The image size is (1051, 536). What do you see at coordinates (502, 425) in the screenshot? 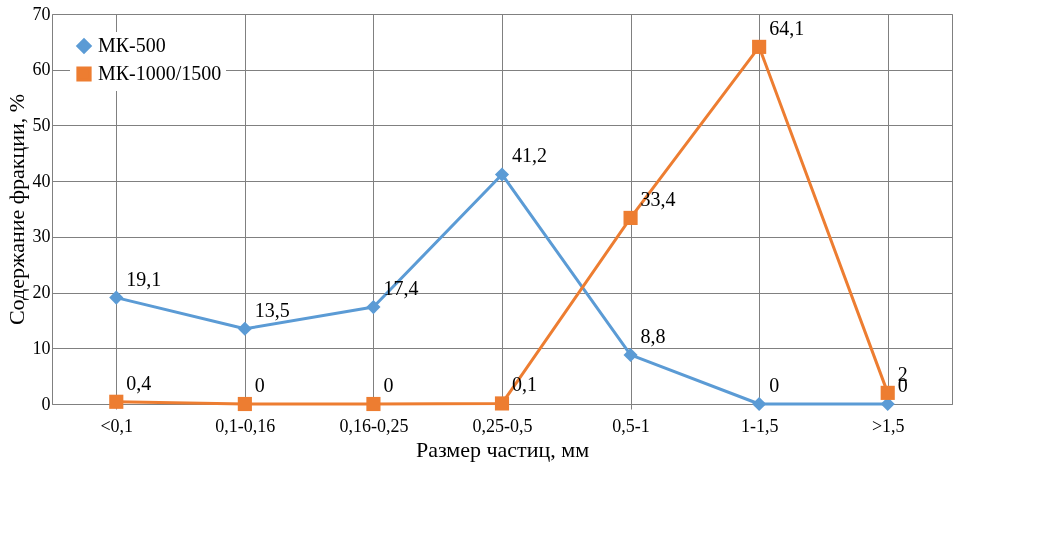
I see `x-tick-label: 0,25-0,5` at bounding box center [502, 425].